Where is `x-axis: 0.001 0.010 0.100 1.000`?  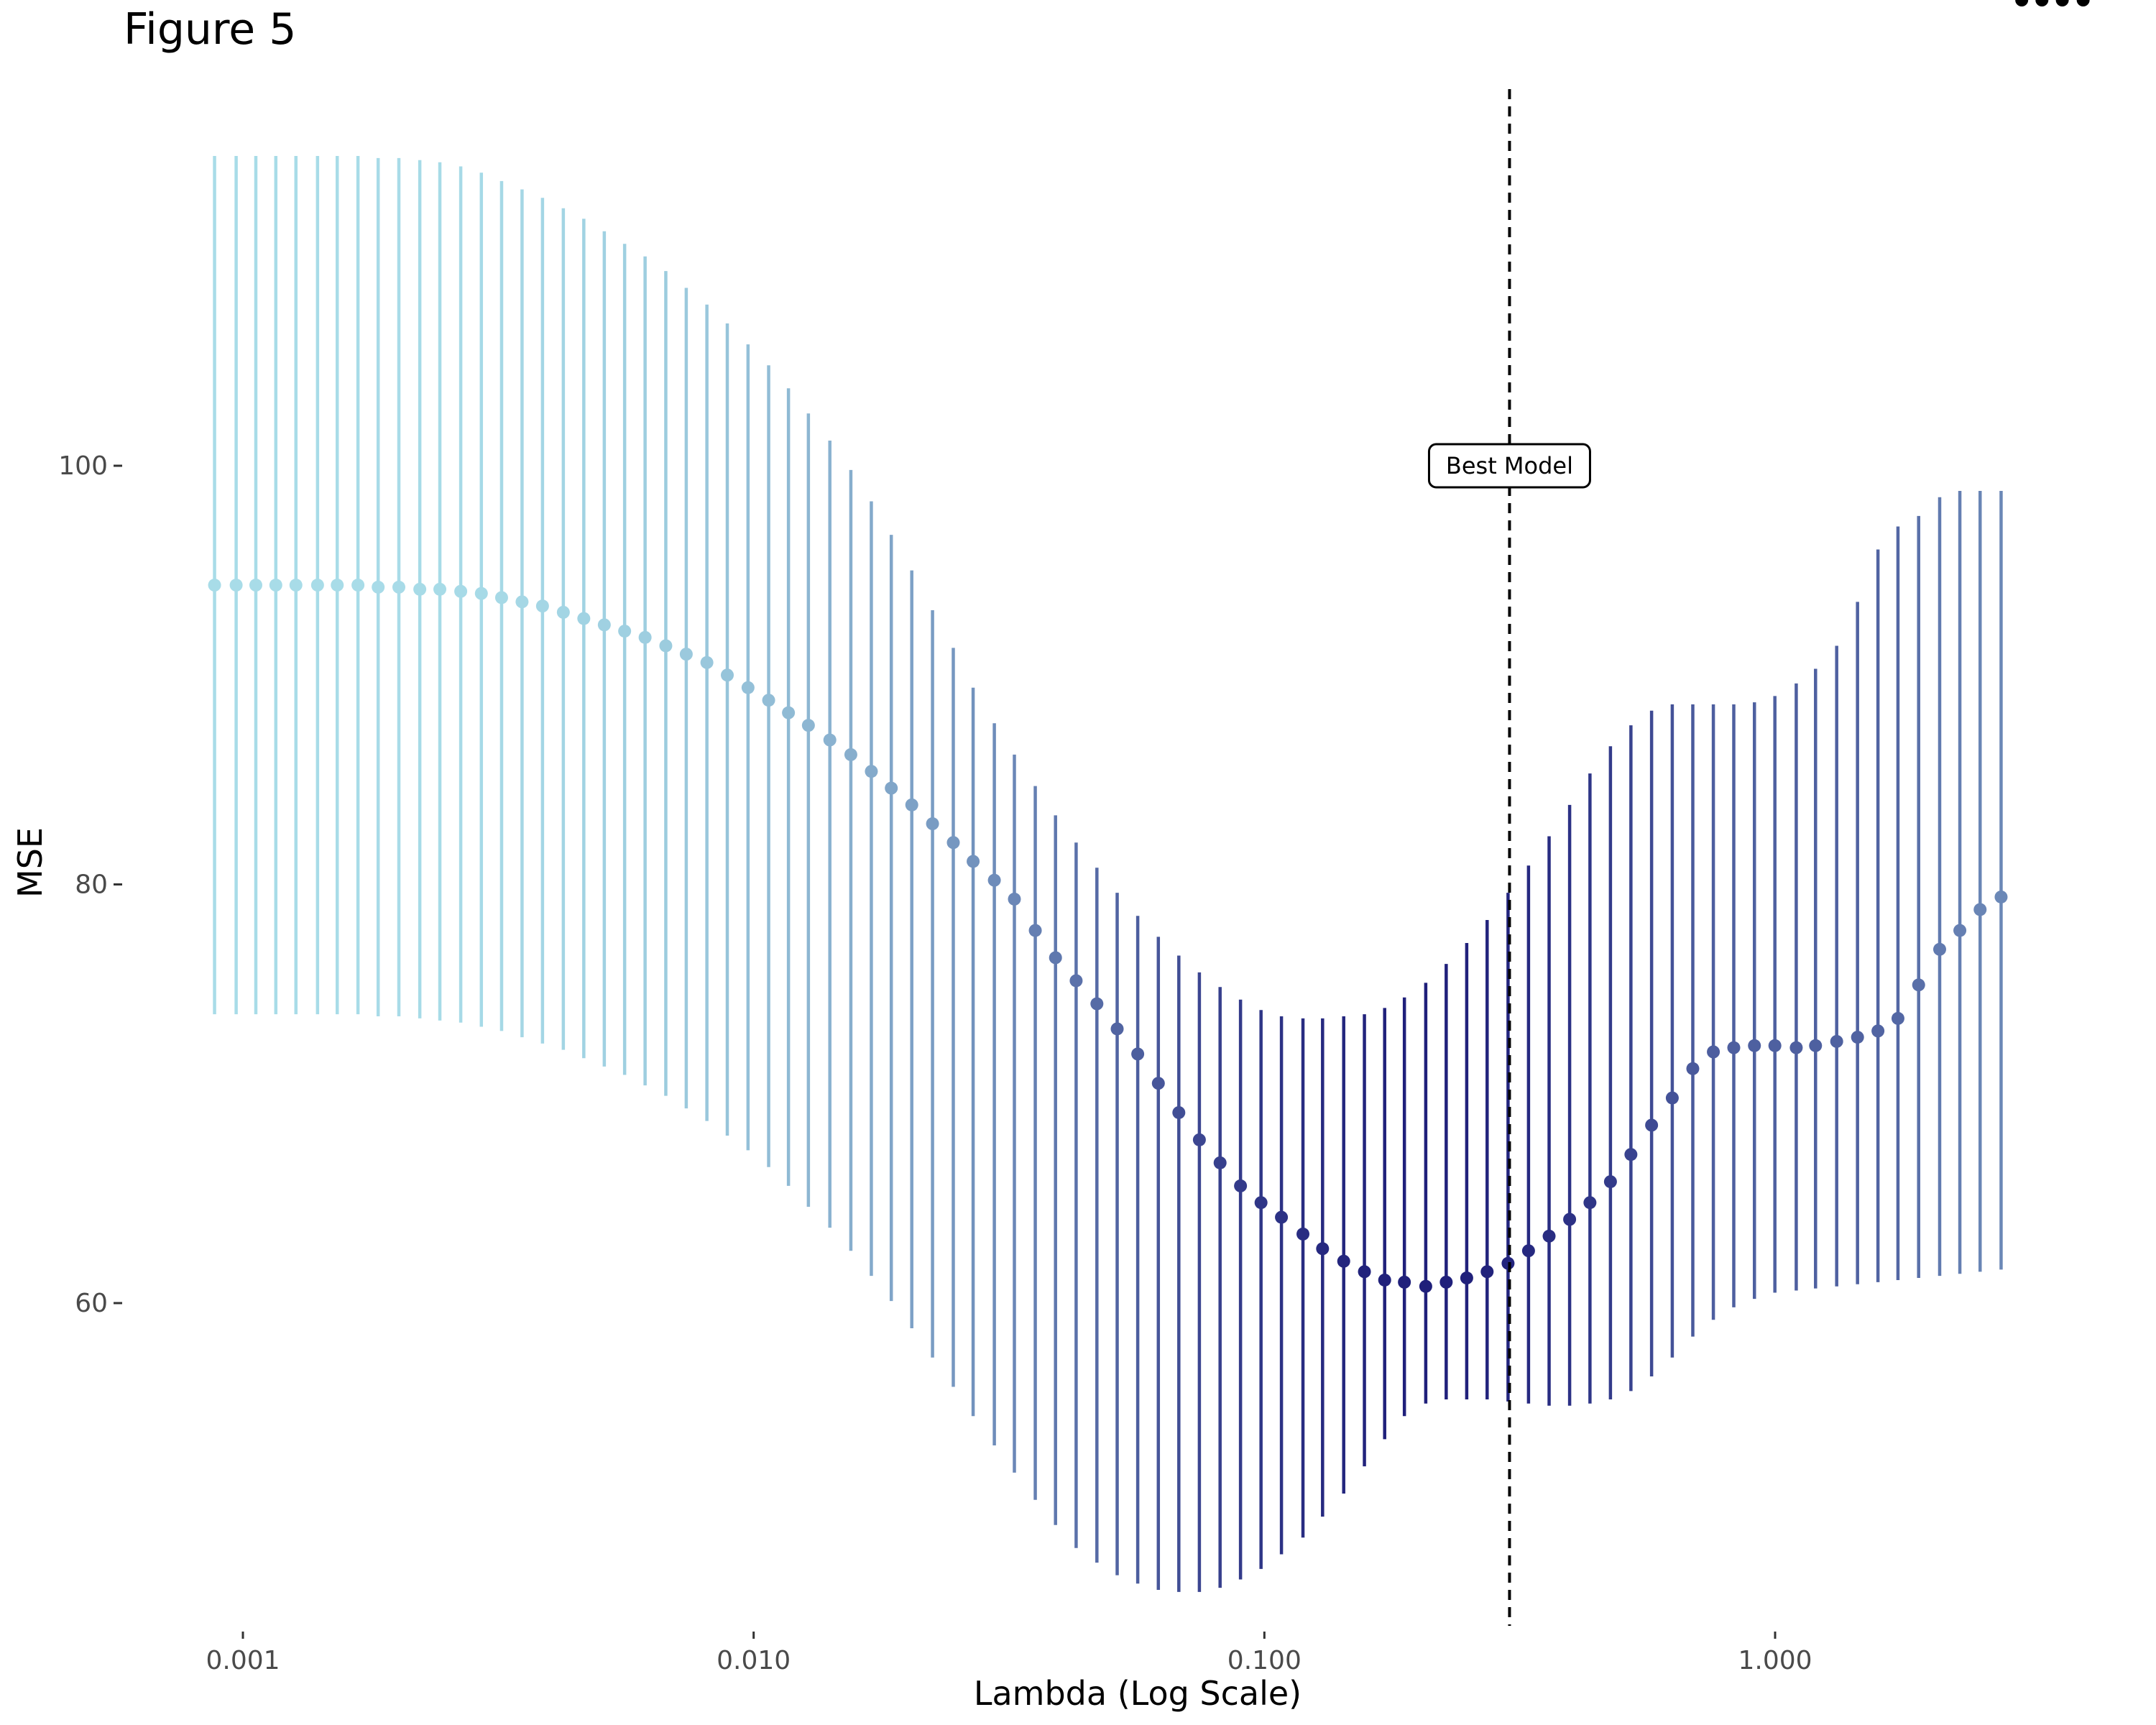 x-axis: 0.001 0.010 0.100 1.000 is located at coordinates (1009, 1653).